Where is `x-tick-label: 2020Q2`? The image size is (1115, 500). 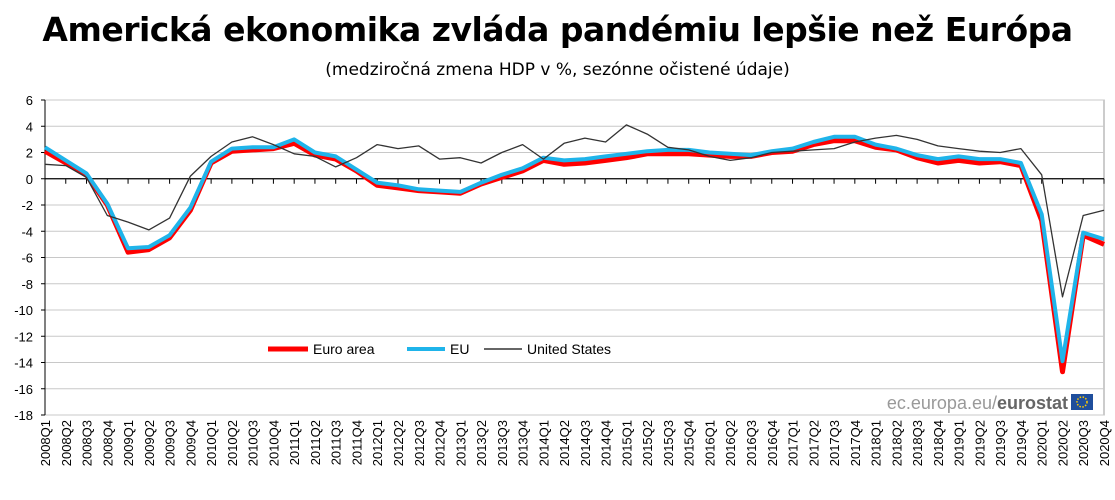
x-tick-label: 2020Q2 is located at coordinates (1062, 443).